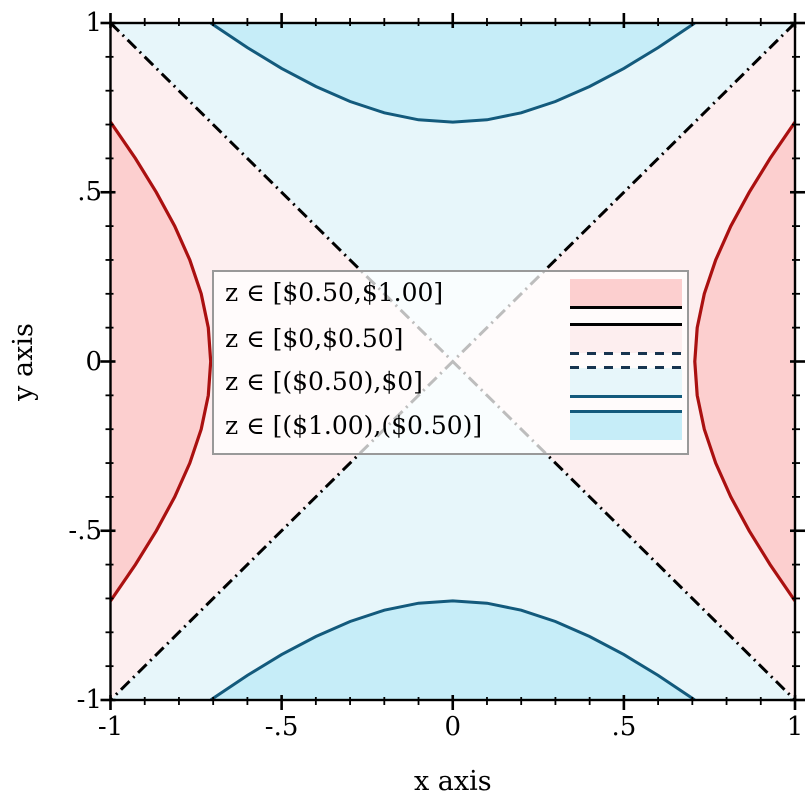 The height and width of the screenshot is (812, 812). Describe the element at coordinates (89, 700) in the screenshot. I see `y-tick-label-neg1: -1` at that location.